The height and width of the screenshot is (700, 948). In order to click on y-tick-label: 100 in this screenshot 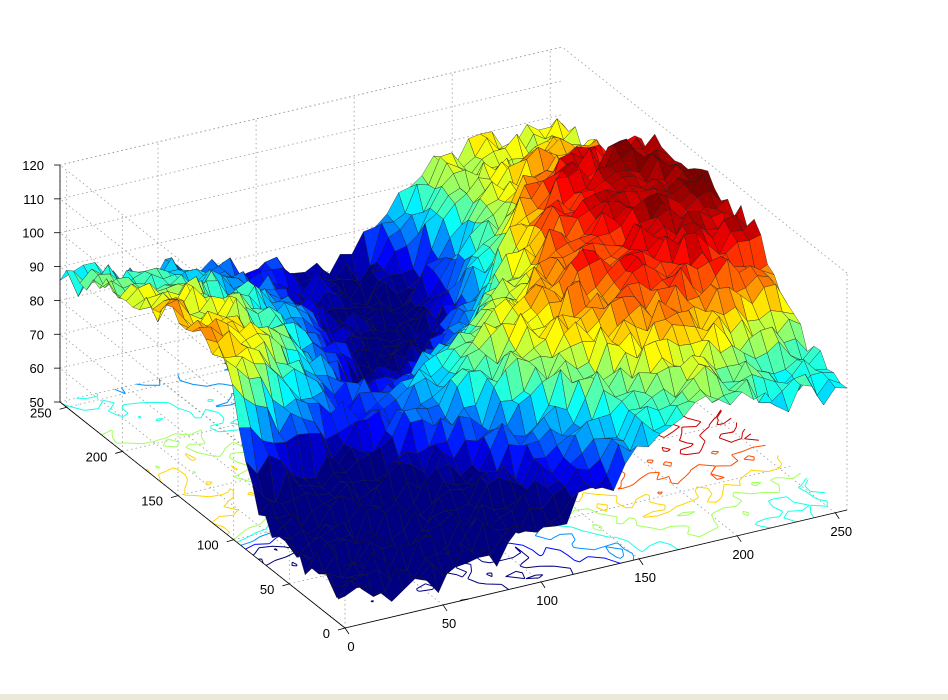, I will do `click(208, 545)`.